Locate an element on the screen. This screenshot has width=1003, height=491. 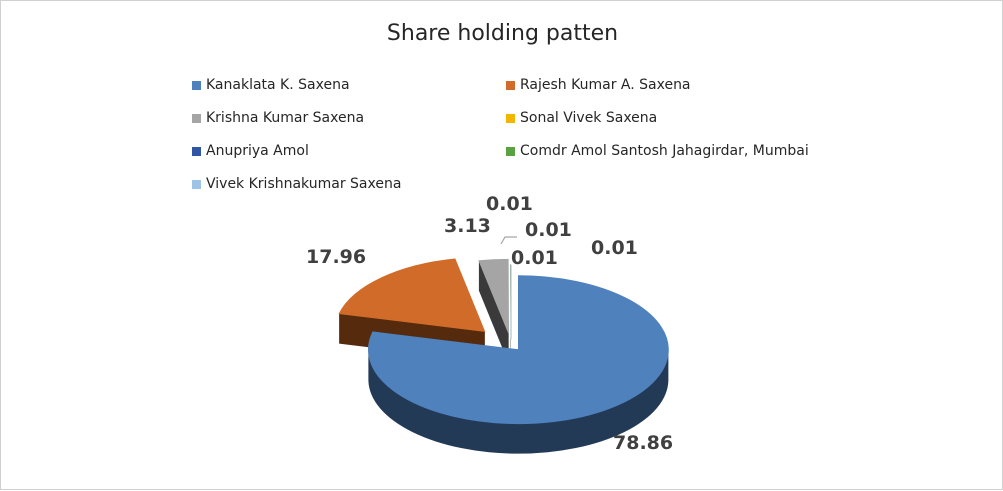
data-label: 3.13 is located at coordinates (467, 226).